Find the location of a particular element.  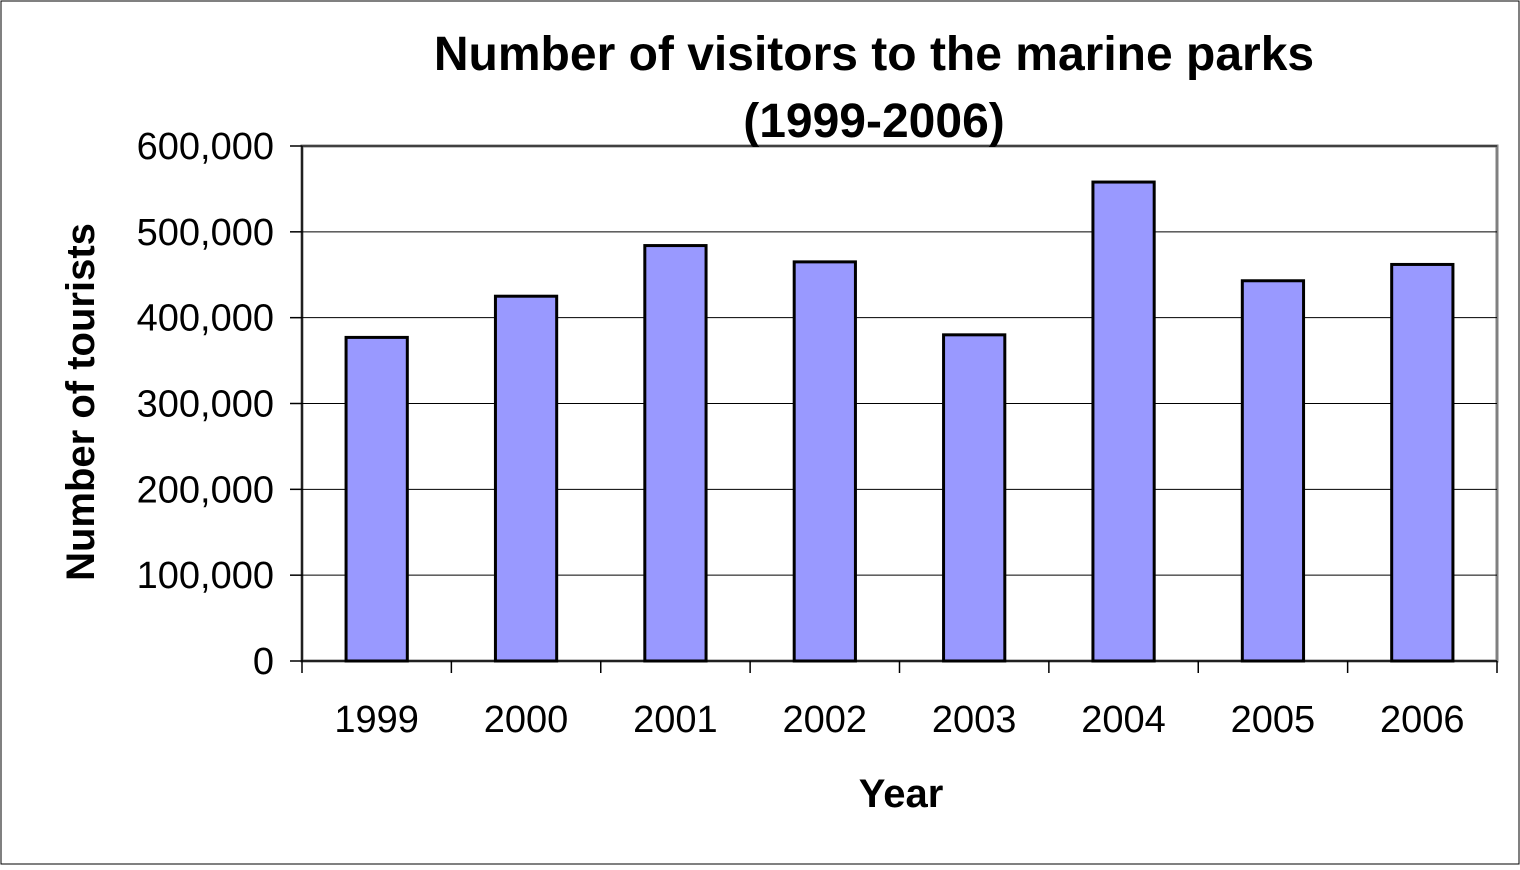

bar-2005 is located at coordinates (1273, 471).